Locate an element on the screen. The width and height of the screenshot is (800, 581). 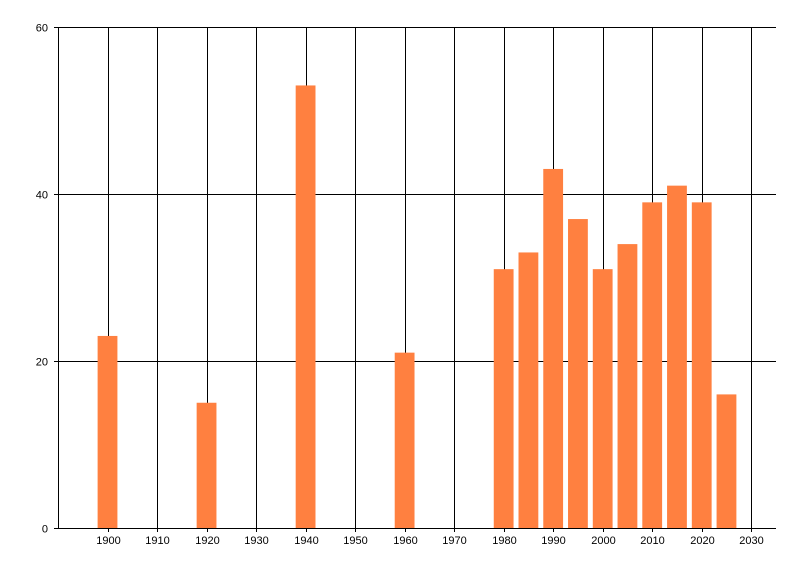
x-tick-label: 1950 is located at coordinates (355, 541).